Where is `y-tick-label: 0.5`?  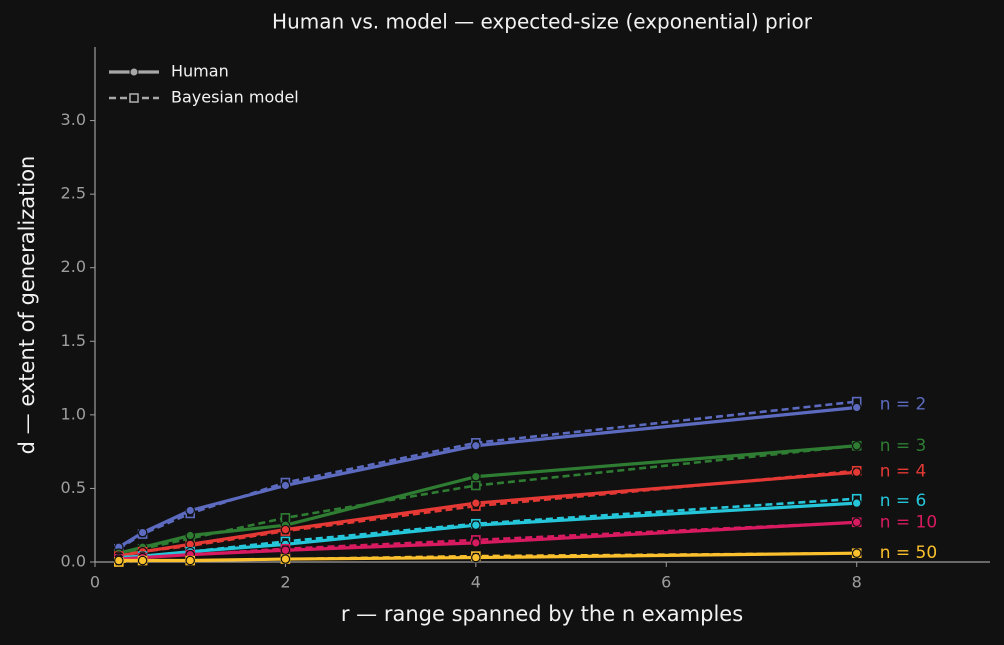 y-tick-label: 0.5 is located at coordinates (73, 487).